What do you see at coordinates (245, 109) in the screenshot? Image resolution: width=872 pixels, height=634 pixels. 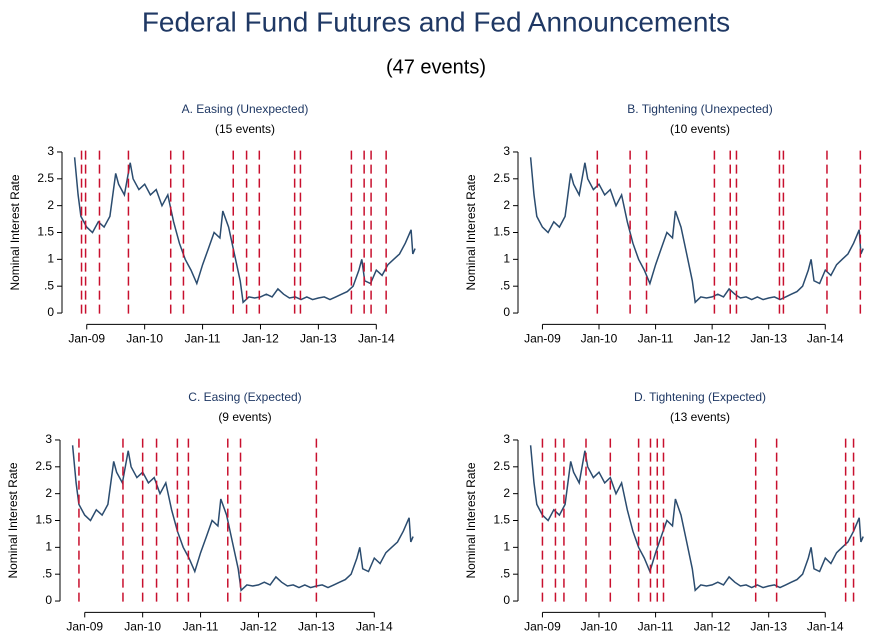 I see `panel-title: A. Easing (Unexpected)` at bounding box center [245, 109].